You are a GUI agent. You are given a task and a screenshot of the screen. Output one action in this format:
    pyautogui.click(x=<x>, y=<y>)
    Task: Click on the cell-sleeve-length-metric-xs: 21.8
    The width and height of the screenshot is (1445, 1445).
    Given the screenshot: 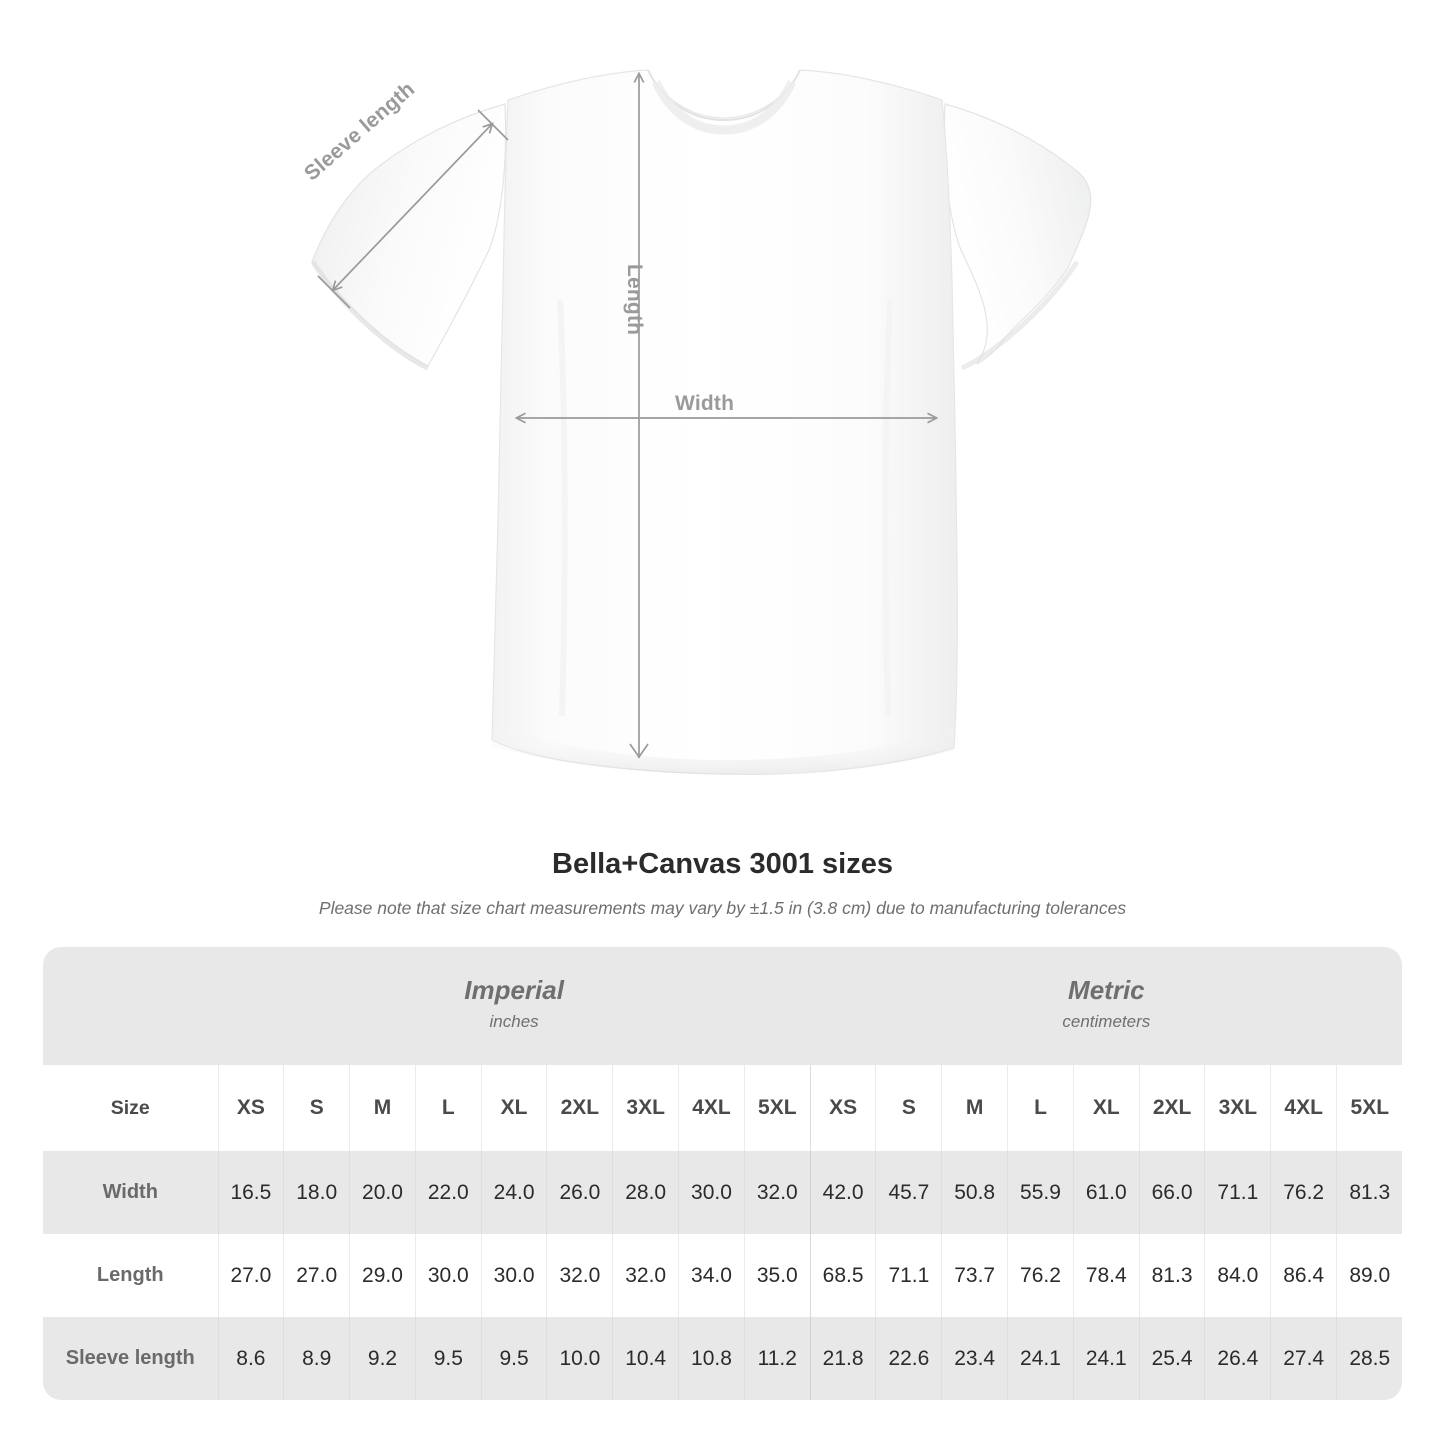 What is the action you would take?
    pyautogui.click(x=842, y=1358)
    